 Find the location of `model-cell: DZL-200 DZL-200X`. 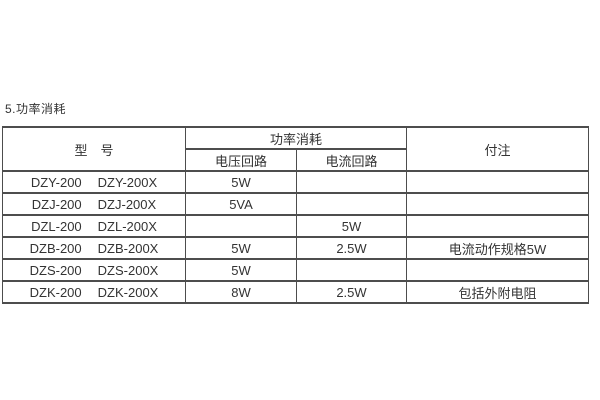

model-cell: DZL-200 DZL-200X is located at coordinates (94, 226).